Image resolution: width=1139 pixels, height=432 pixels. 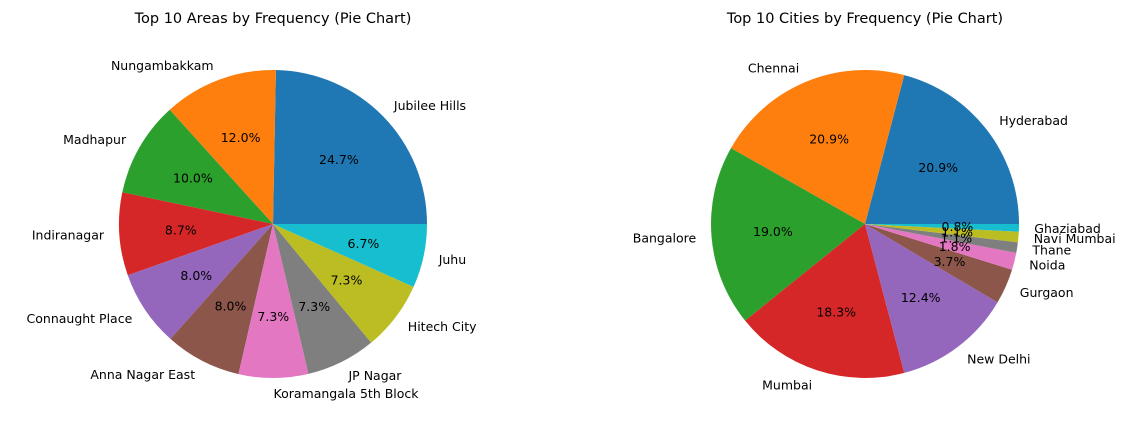 I want to click on area-pct-jp-nagar: 7.3%, so click(x=314, y=306).